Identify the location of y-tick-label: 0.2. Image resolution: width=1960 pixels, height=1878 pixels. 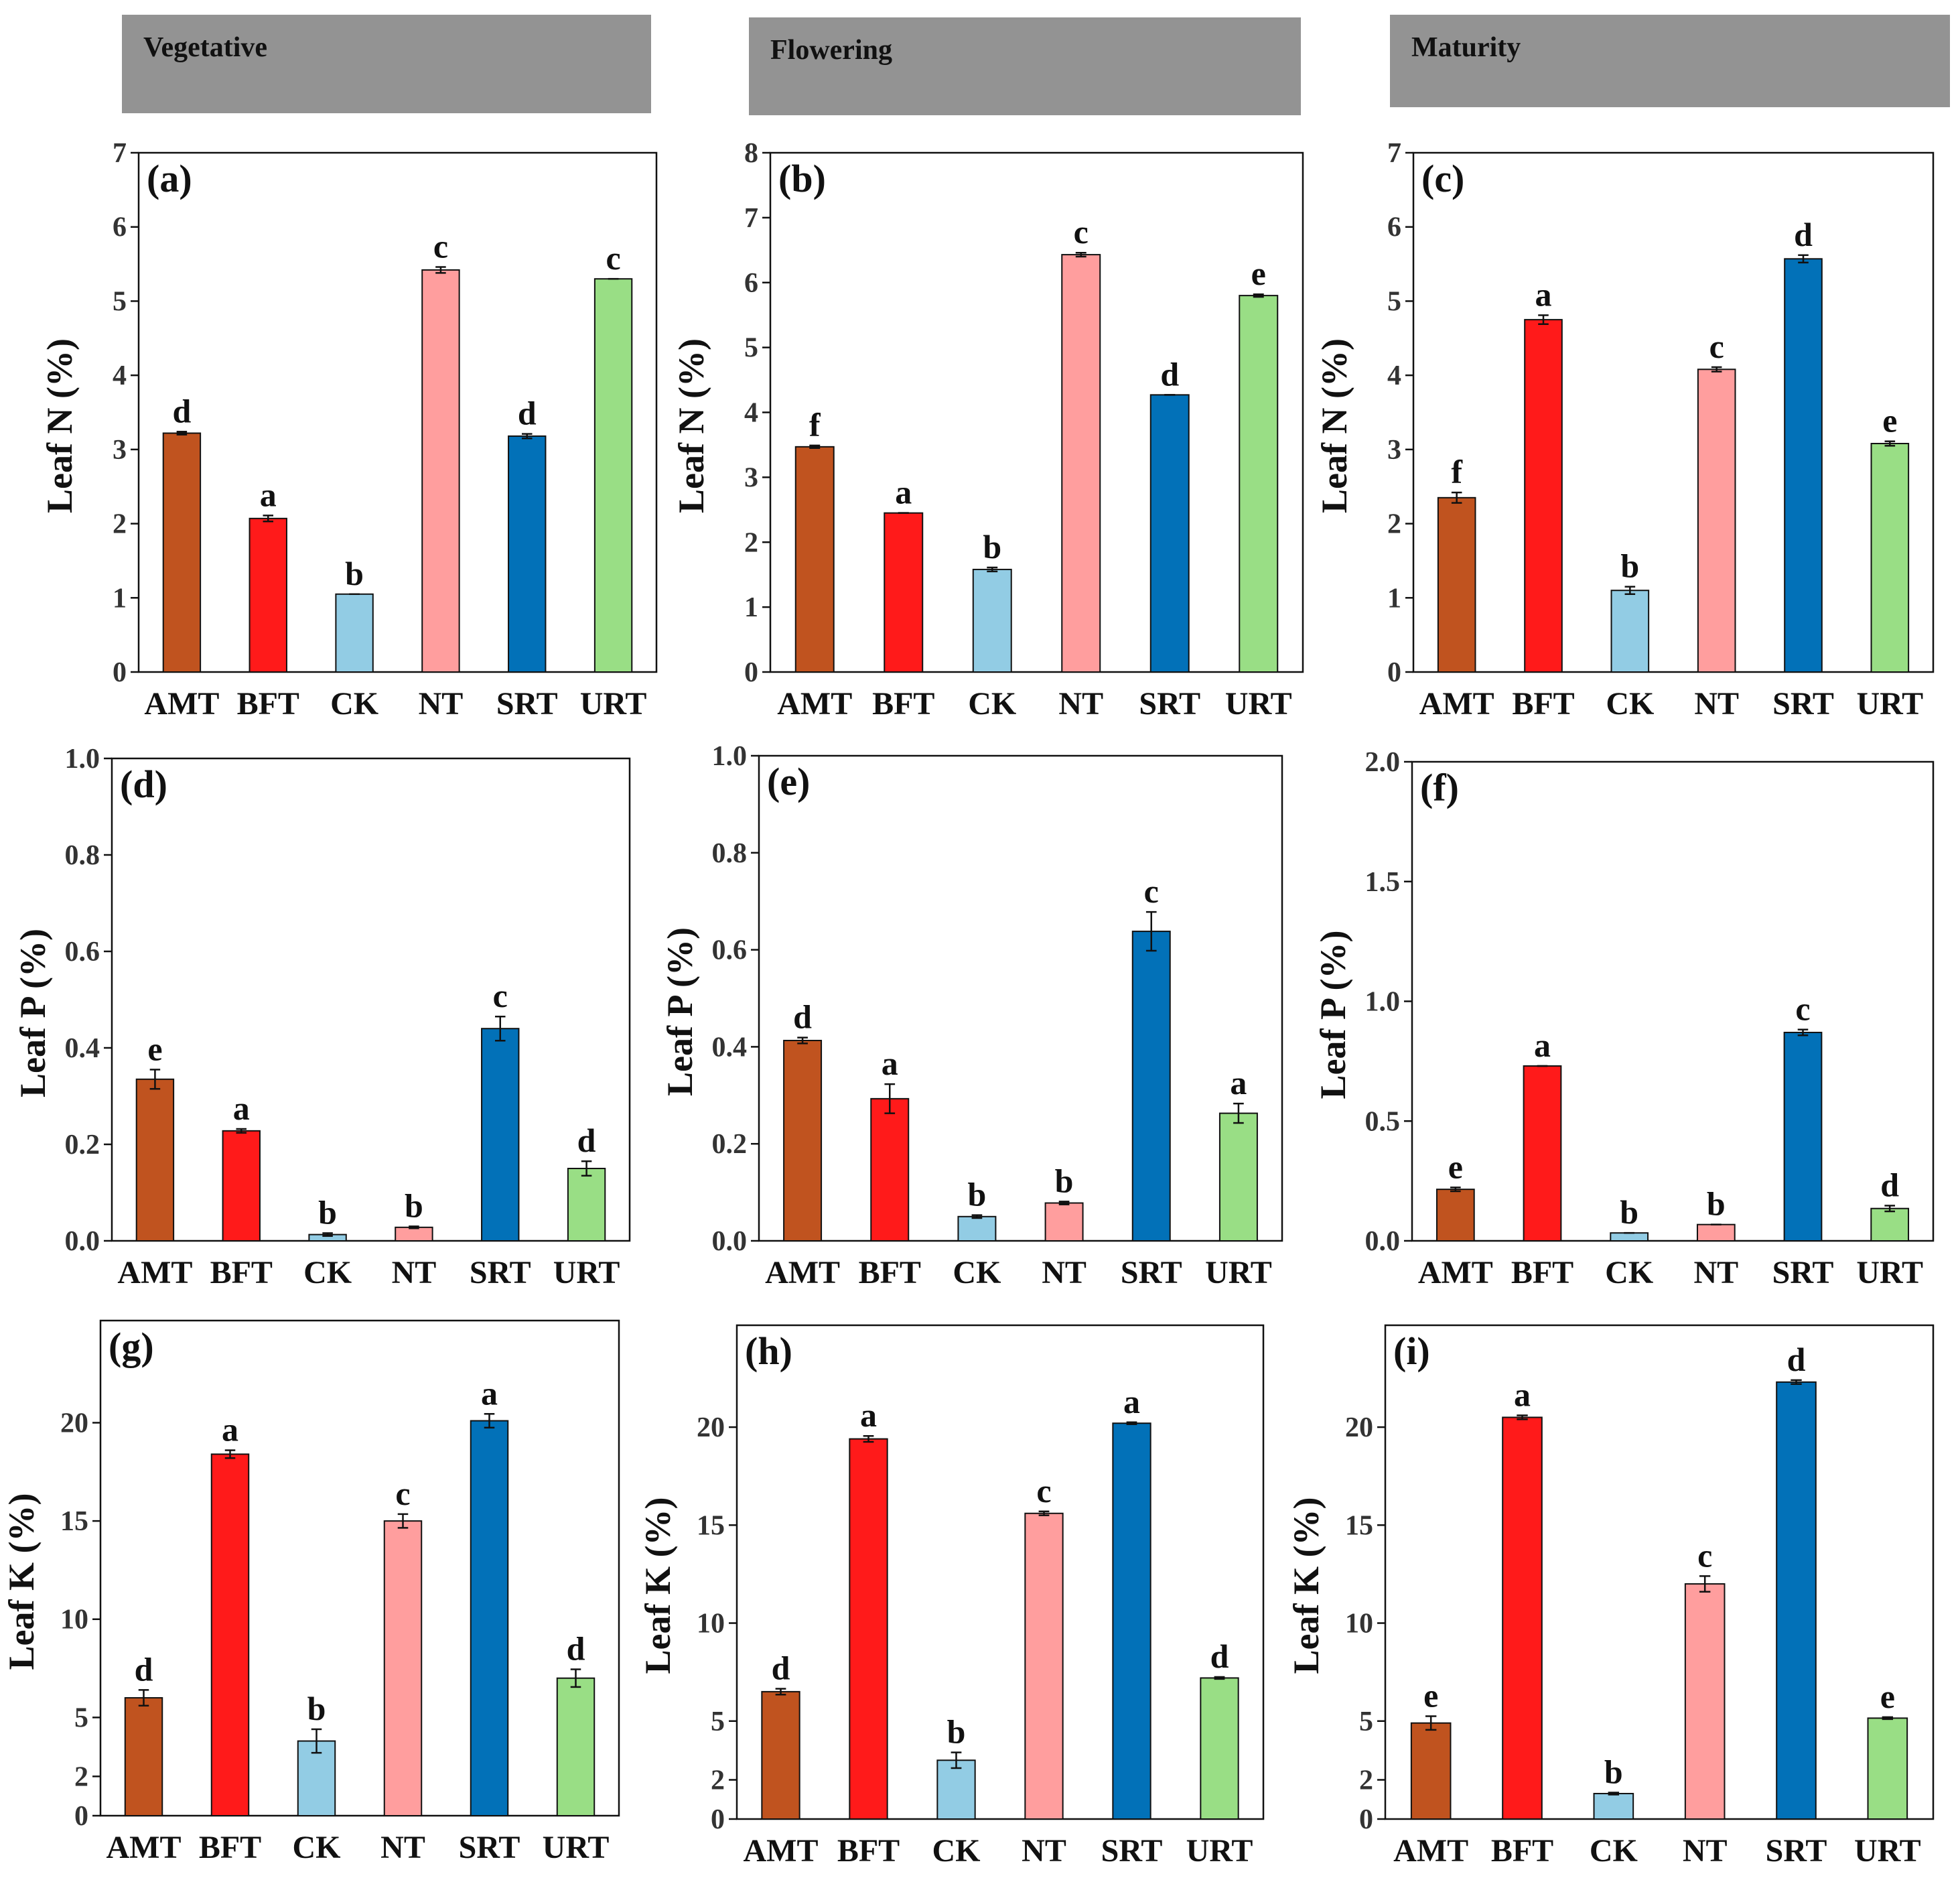
(730, 1145).